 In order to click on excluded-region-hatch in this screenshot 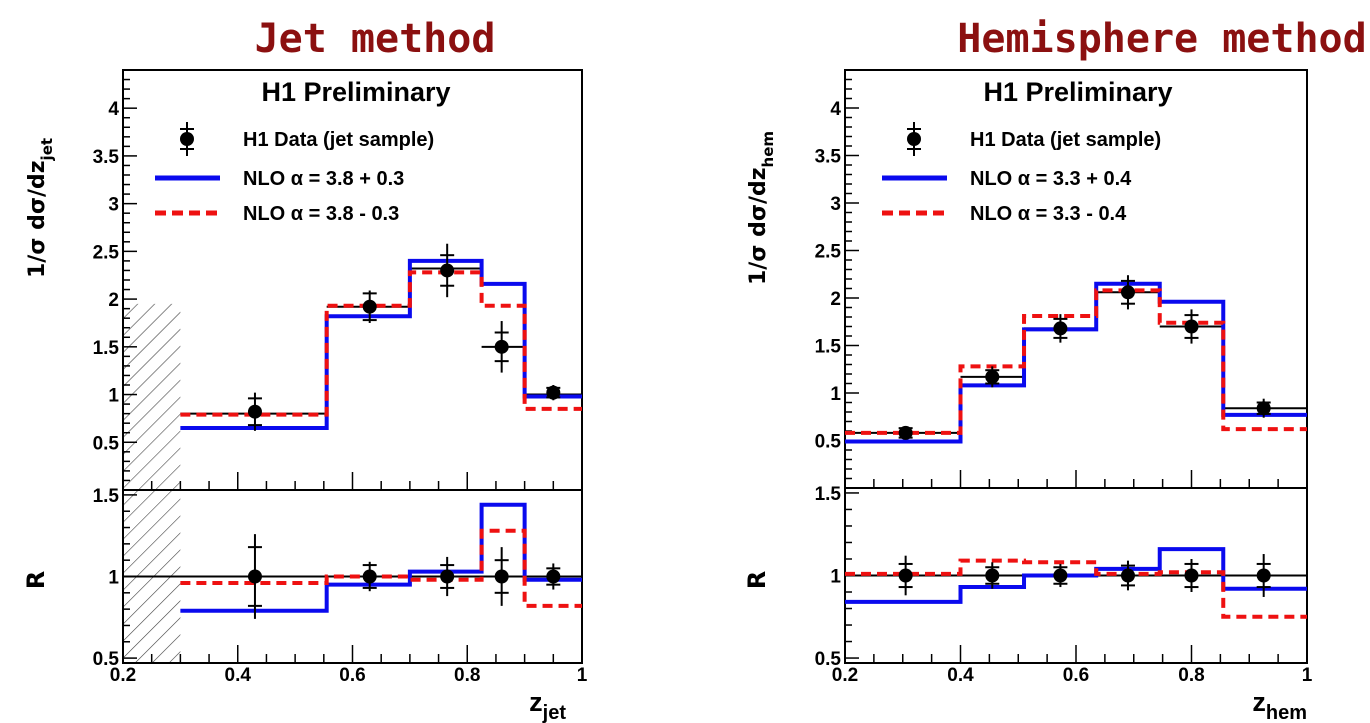, I will do `click(152, 396)`.